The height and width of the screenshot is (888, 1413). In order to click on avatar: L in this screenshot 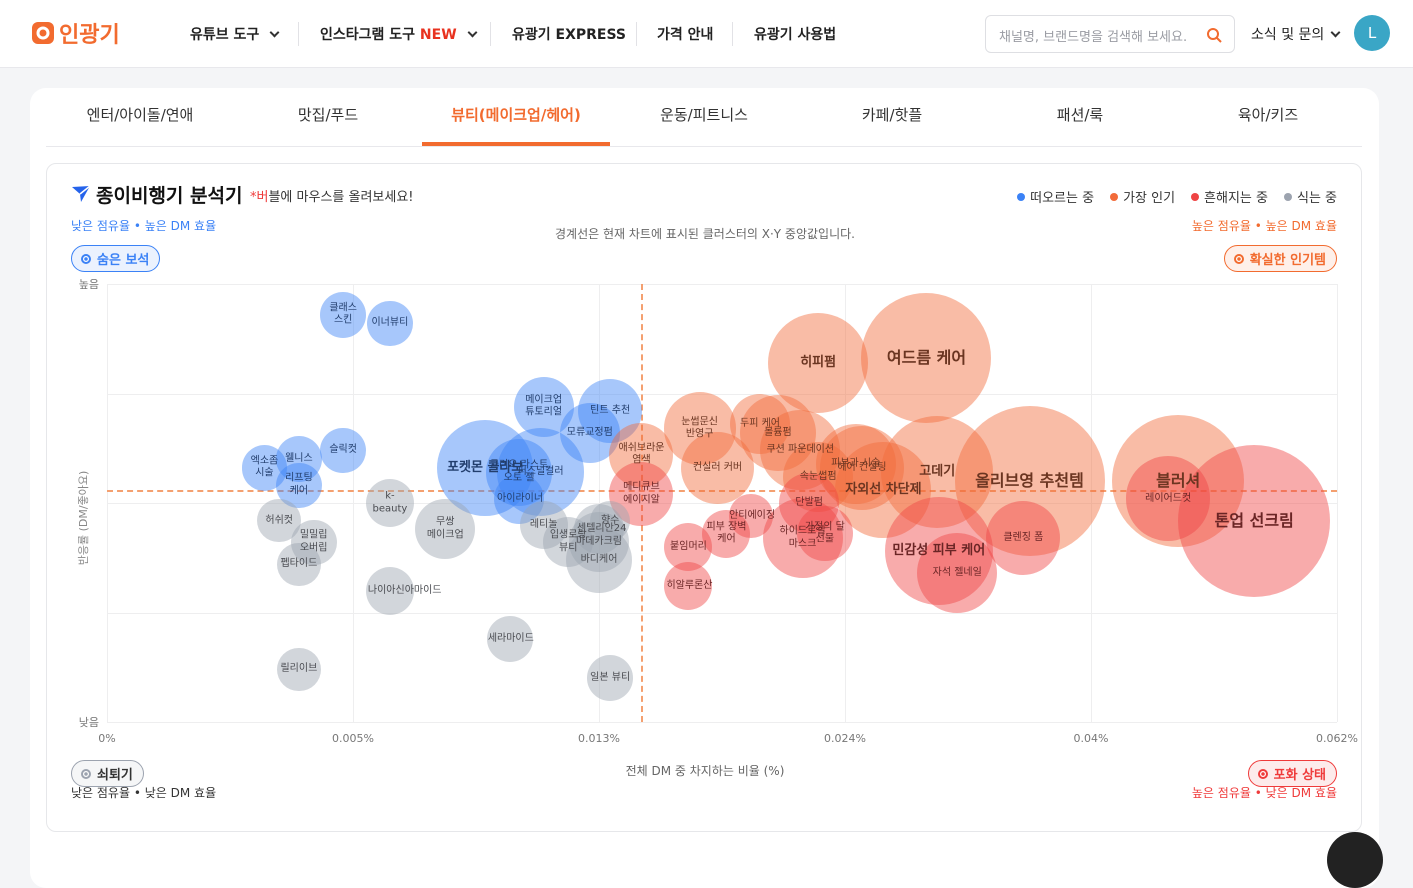, I will do `click(1372, 33)`.